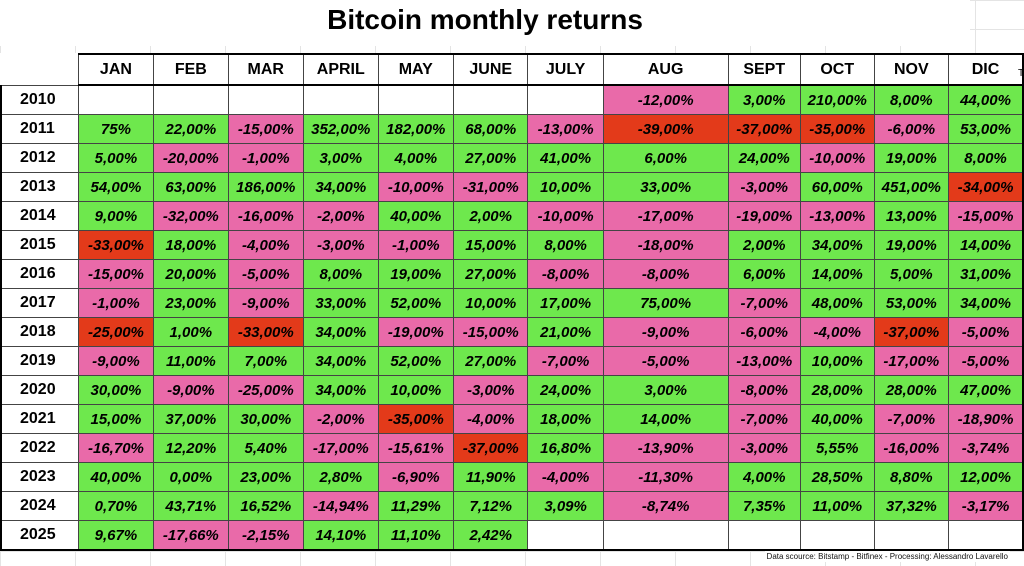  I want to click on return-cell: 52,00%, so click(416, 361).